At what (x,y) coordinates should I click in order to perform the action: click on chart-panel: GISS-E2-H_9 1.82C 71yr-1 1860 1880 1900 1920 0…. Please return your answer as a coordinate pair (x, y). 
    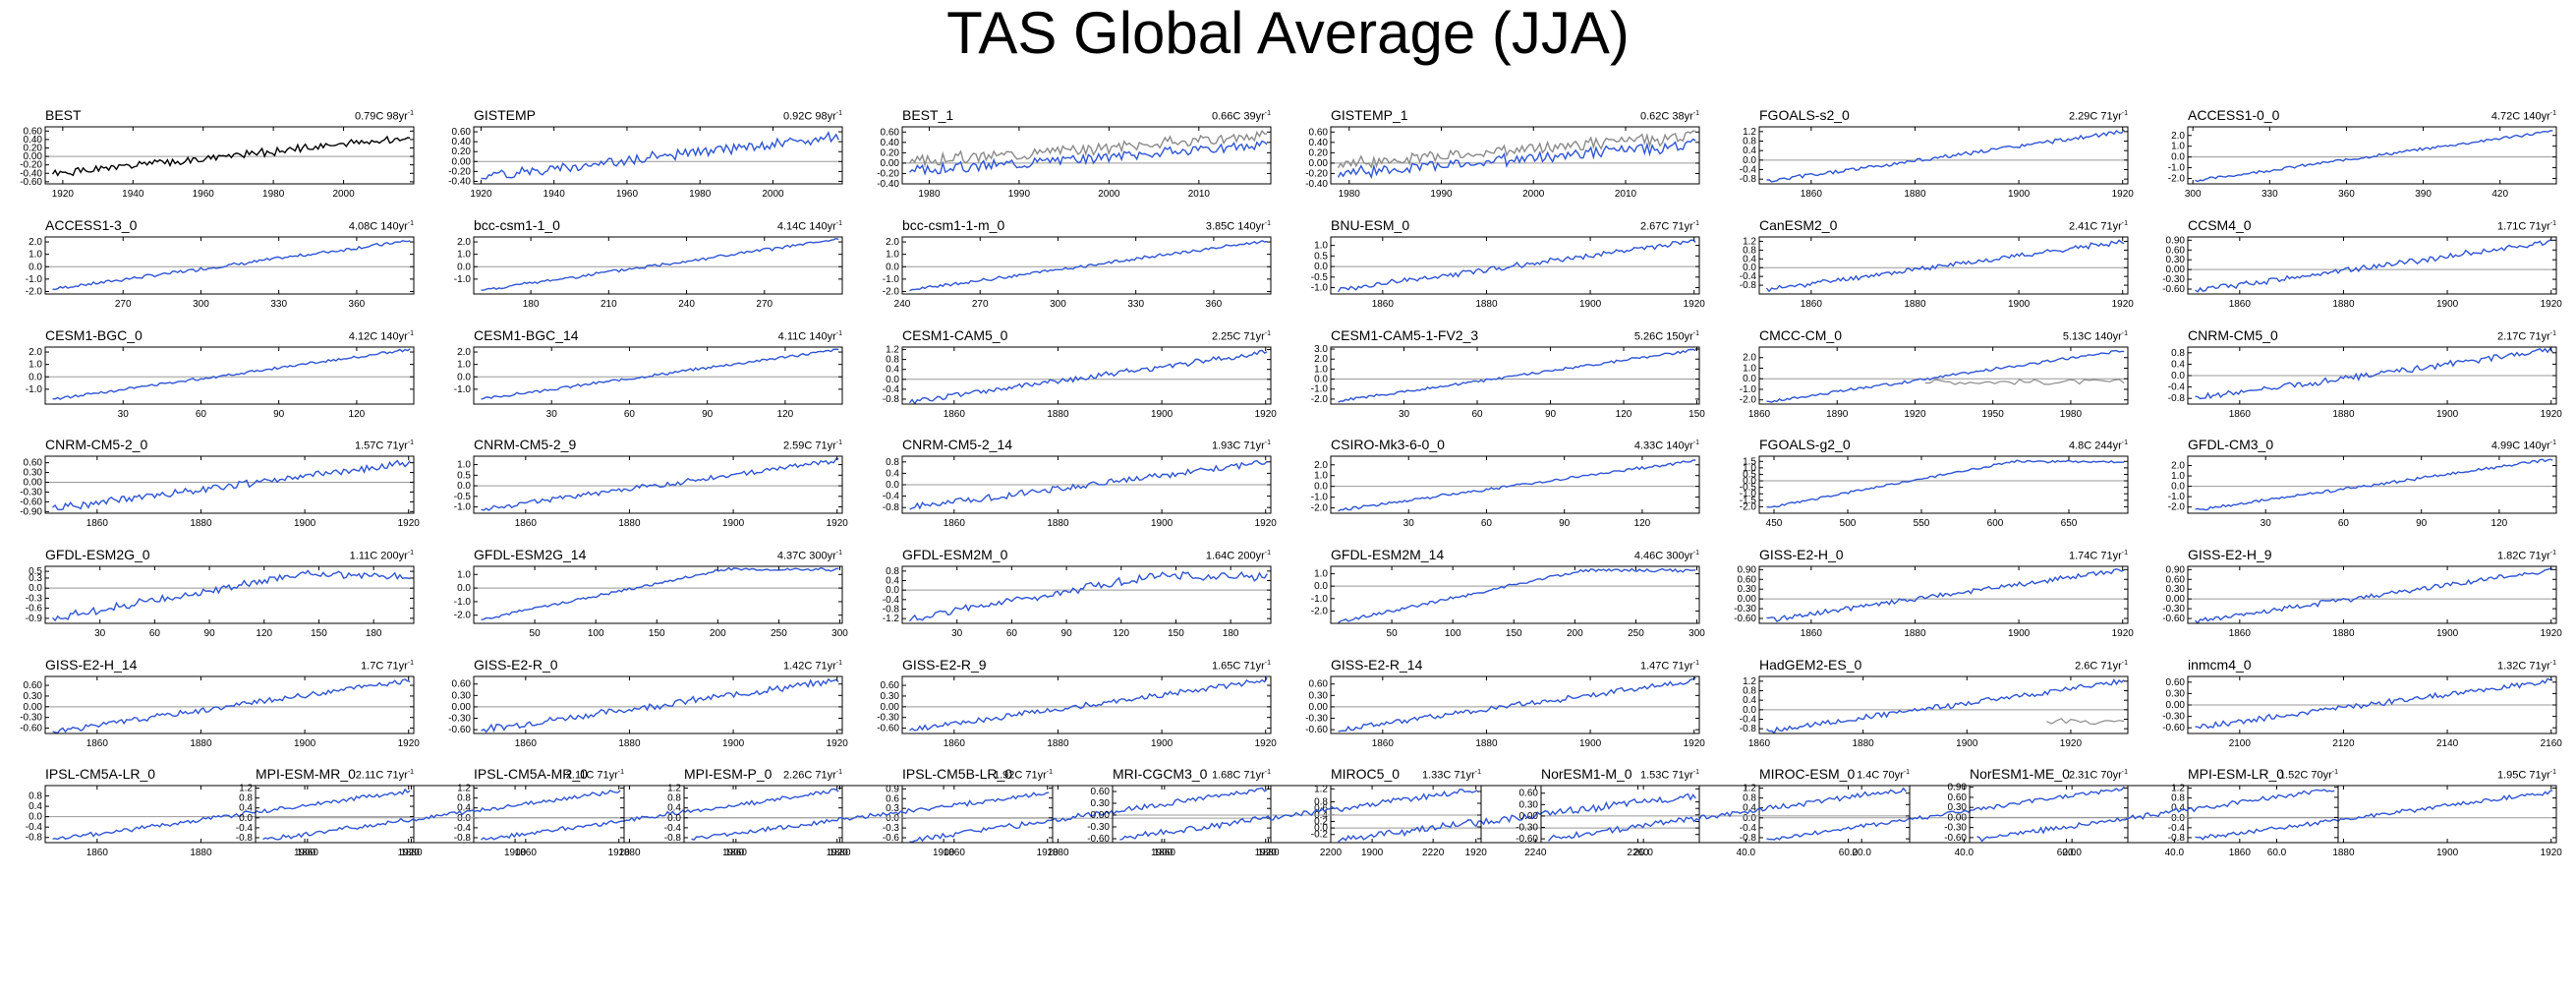
    Looking at the image, I should click on (2369, 593).